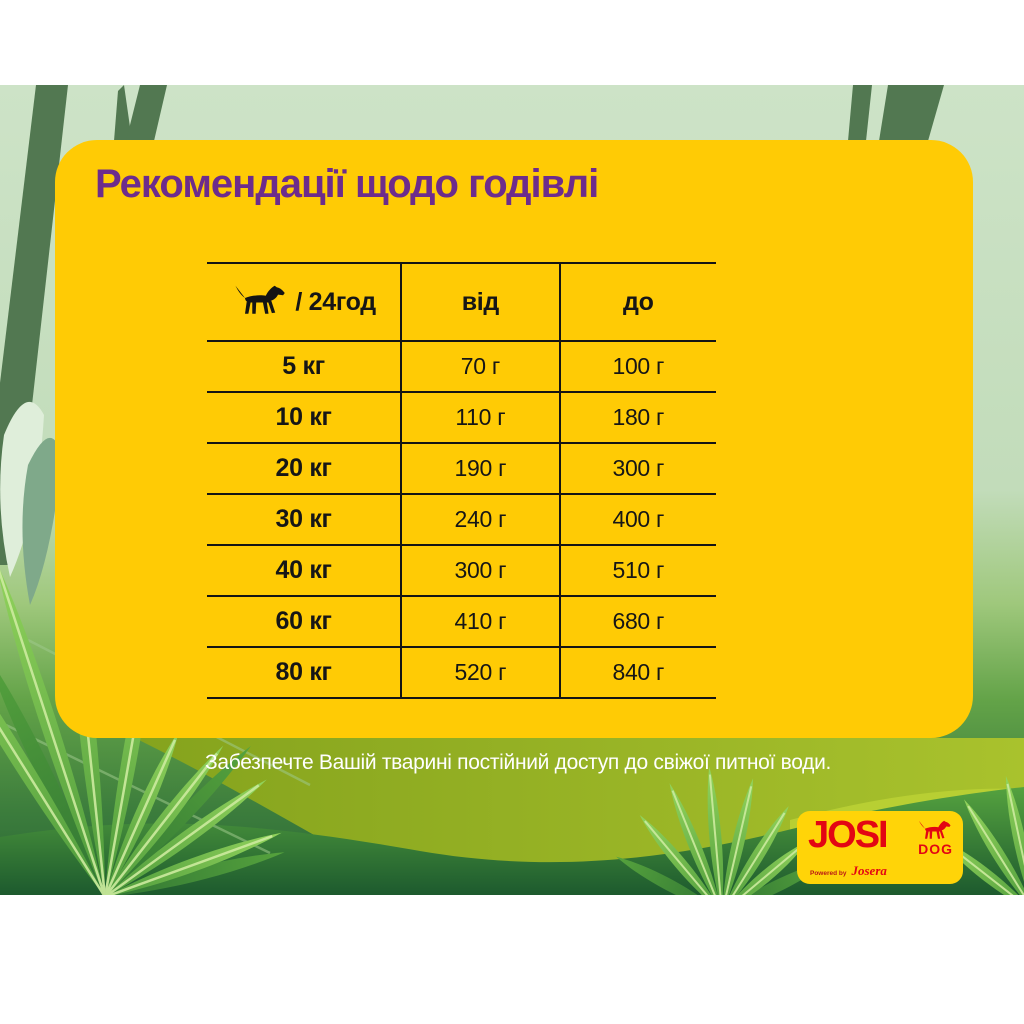 The image size is (1024, 1024). What do you see at coordinates (480, 468) in the screenshot?
I see `from-cell: 190 г` at bounding box center [480, 468].